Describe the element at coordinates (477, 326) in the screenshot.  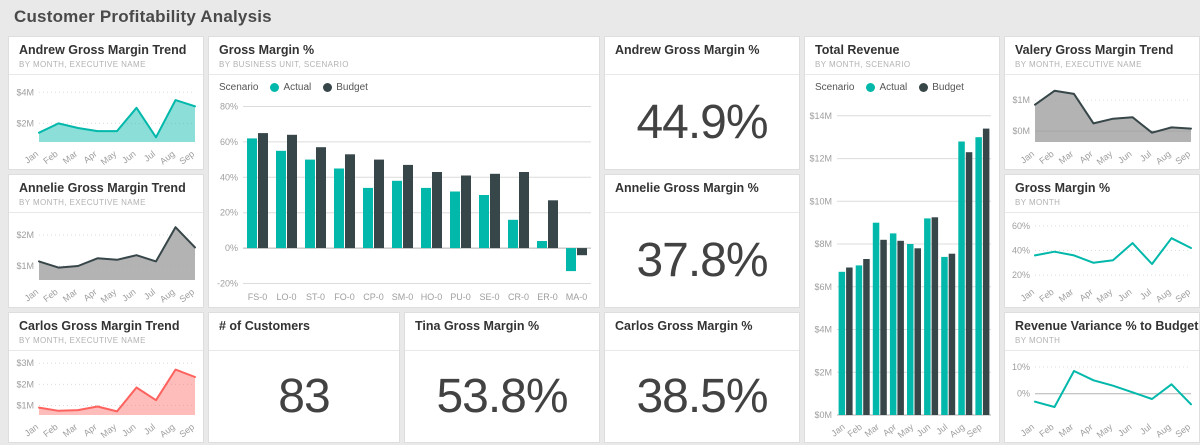
I see `tile-title: Tina Gross Margin %` at that location.